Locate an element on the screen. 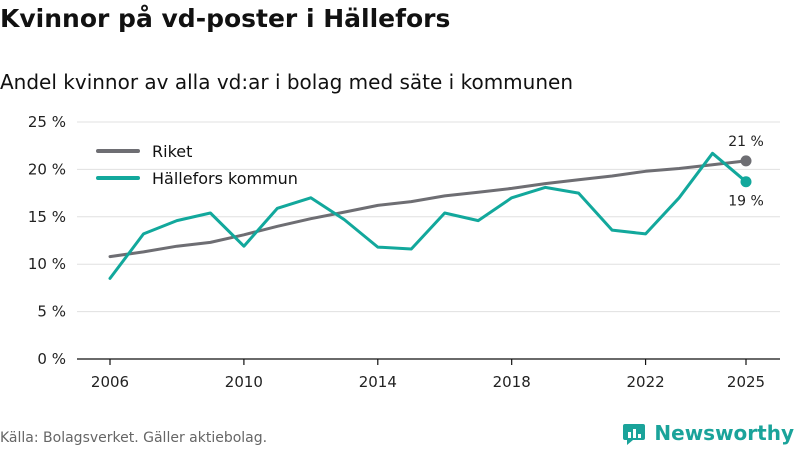 This screenshot has width=800, height=450. newsworthy-logo-icon is located at coordinates (634, 434).